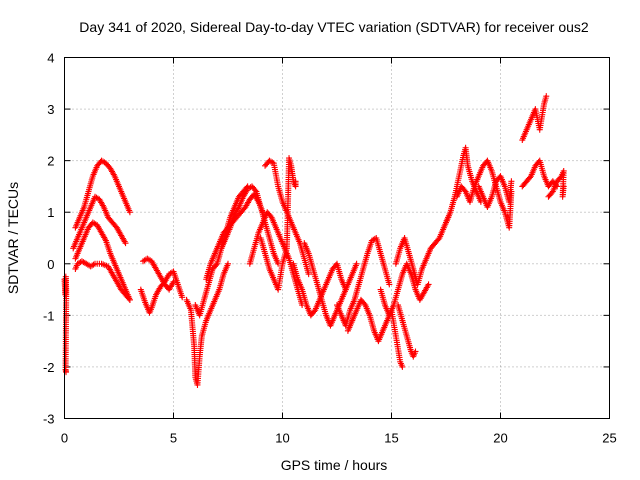 Image resolution: width=640 pixels, height=480 pixels. What do you see at coordinates (13, 238) in the screenshot?
I see `y-axis-label: SDTVAR / TECUs` at bounding box center [13, 238].